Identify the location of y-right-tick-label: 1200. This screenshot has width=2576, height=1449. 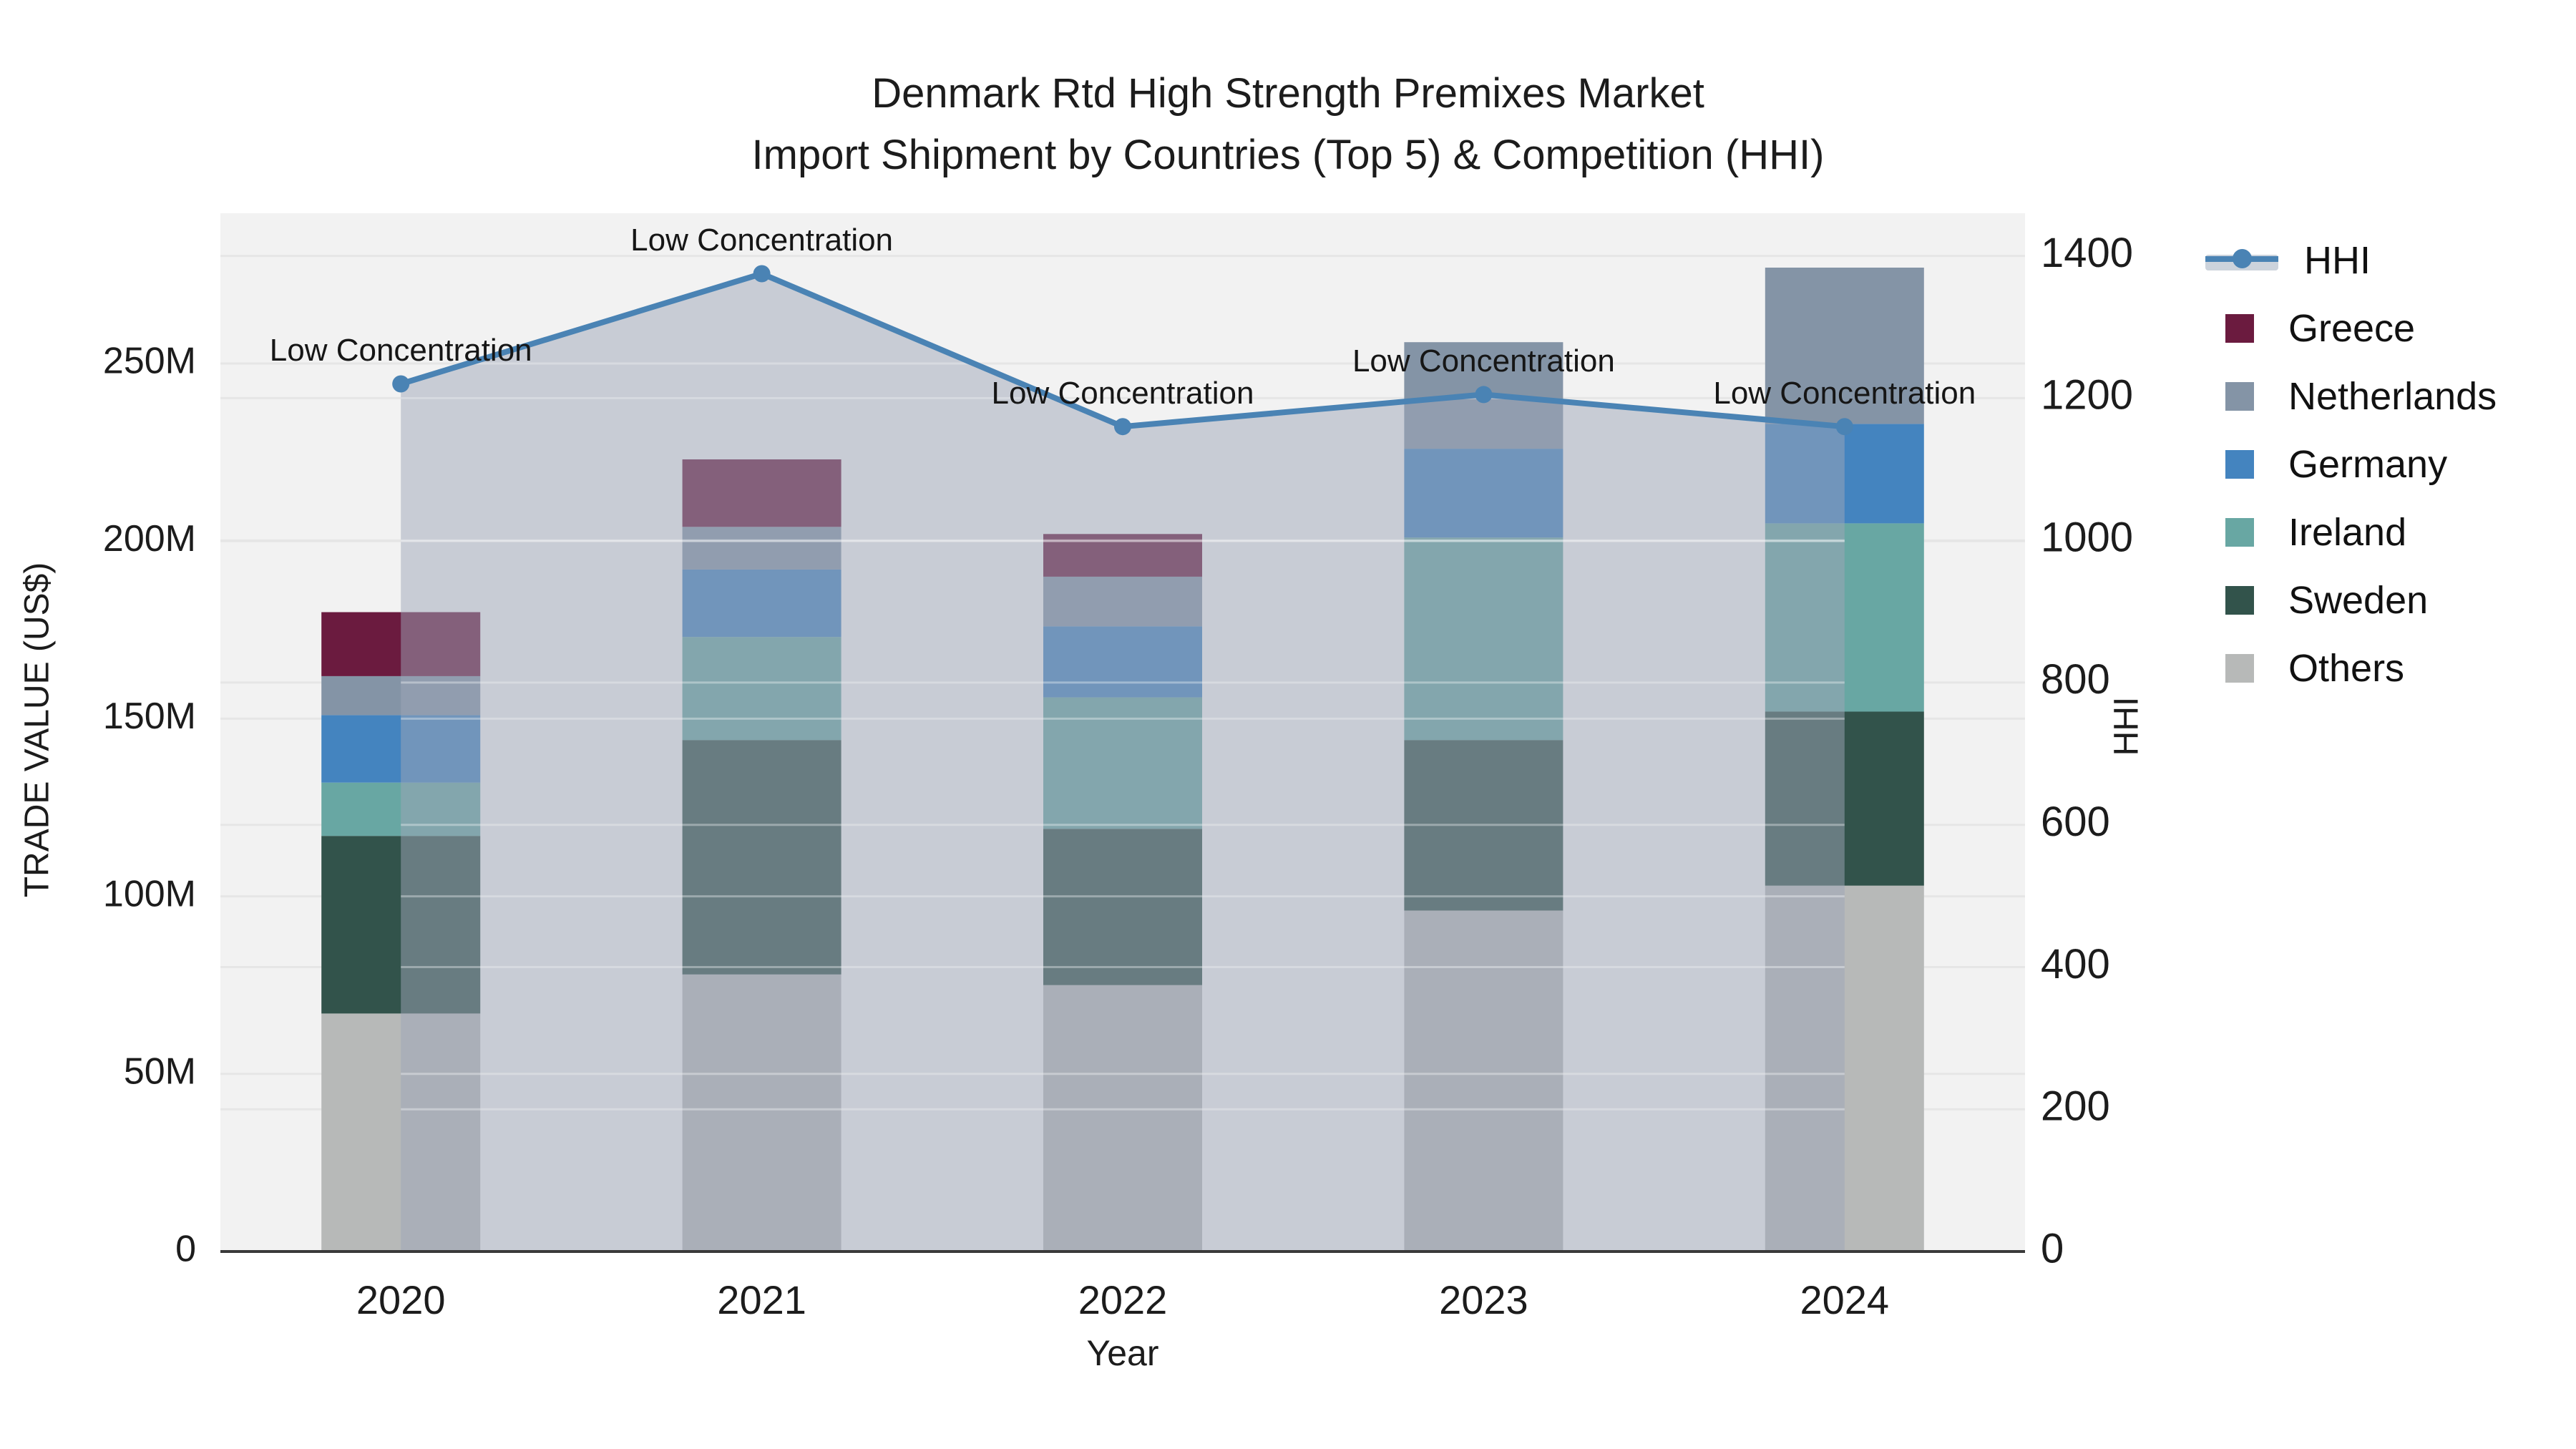
(2087, 395).